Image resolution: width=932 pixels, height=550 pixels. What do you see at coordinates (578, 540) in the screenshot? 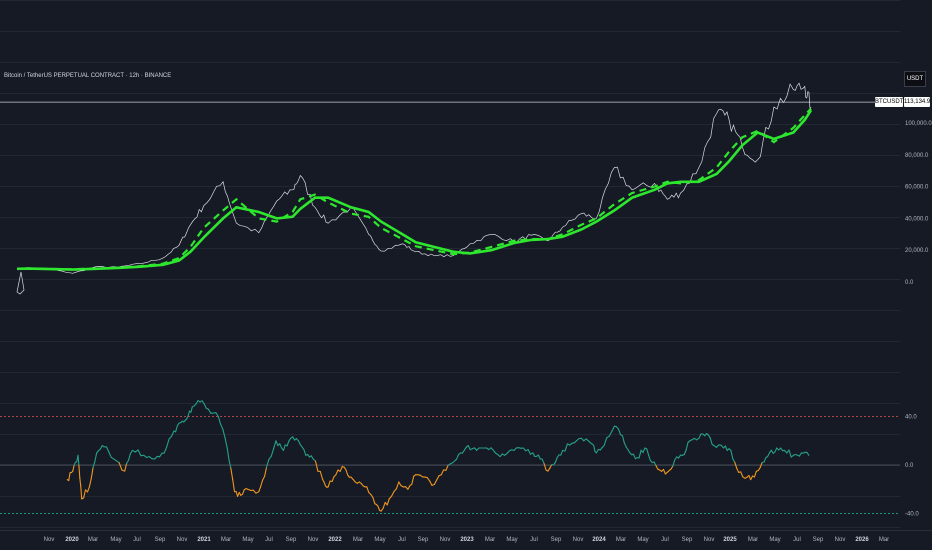
I see `x-tick-label: Nov` at bounding box center [578, 540].